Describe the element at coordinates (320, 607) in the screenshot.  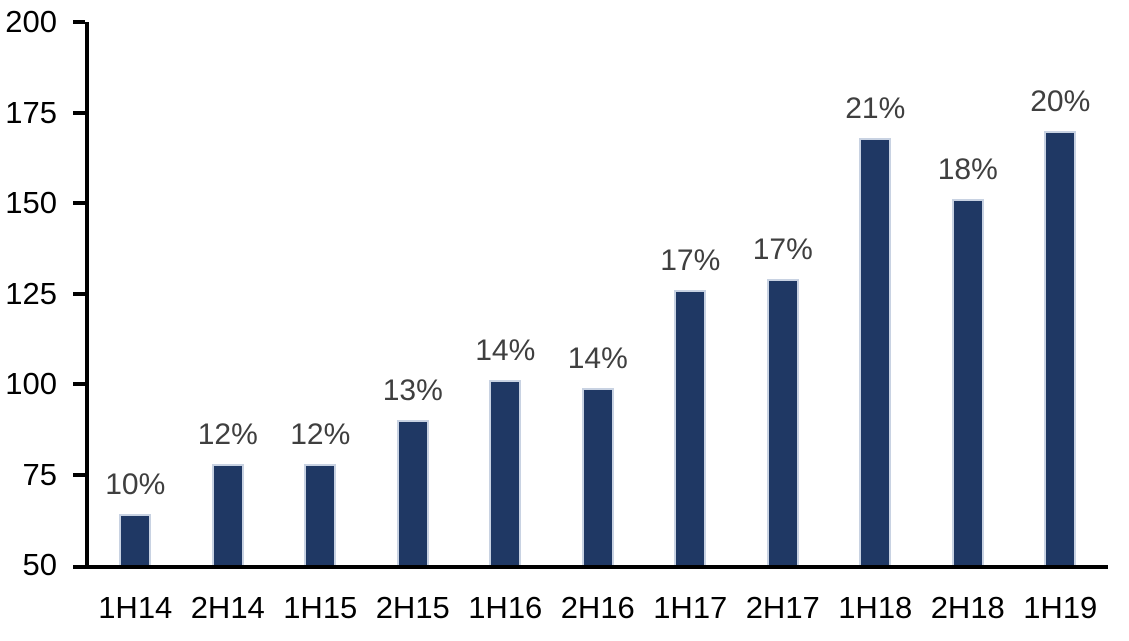
I see `x-axis-label: 1H15` at that location.